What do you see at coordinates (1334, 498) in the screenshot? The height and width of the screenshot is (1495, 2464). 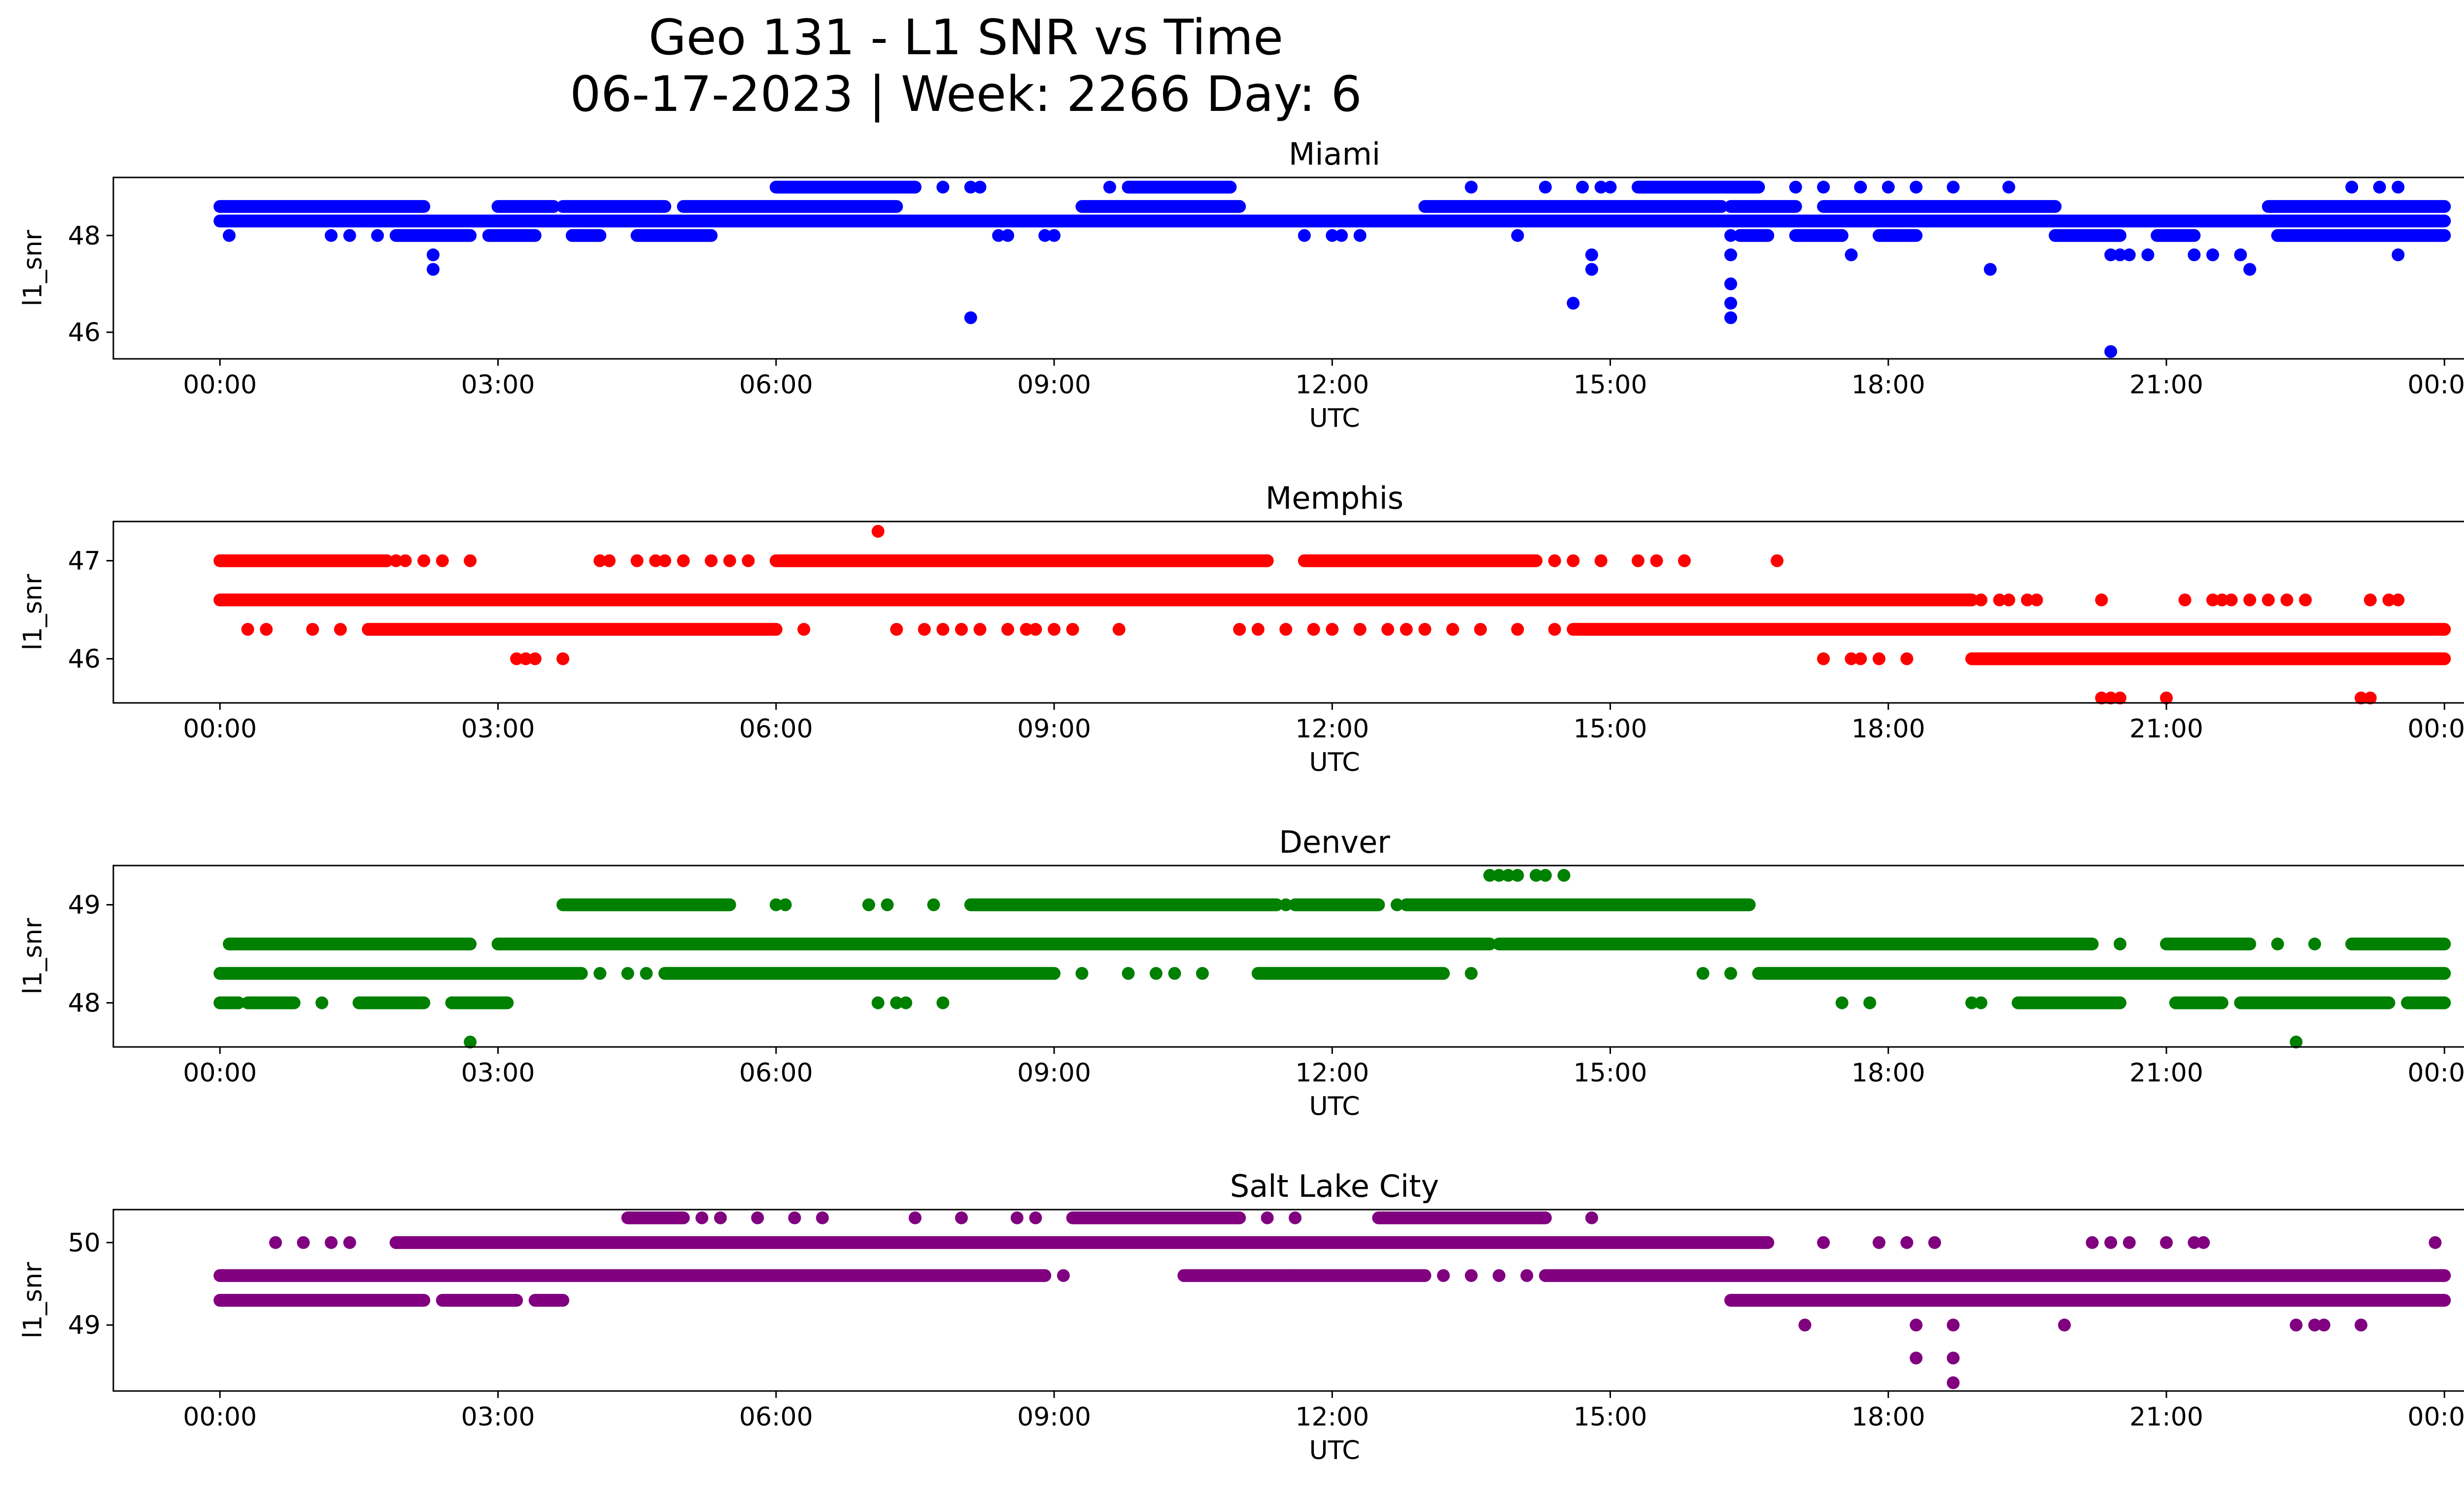 I see `panel-title: Memphis` at bounding box center [1334, 498].